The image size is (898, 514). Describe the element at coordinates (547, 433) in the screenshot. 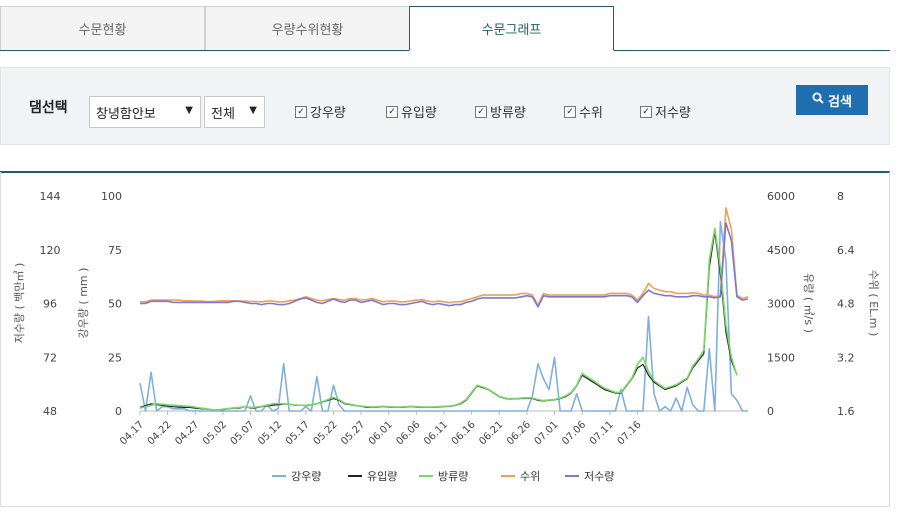

I see `x-tick-label: 07.01` at that location.